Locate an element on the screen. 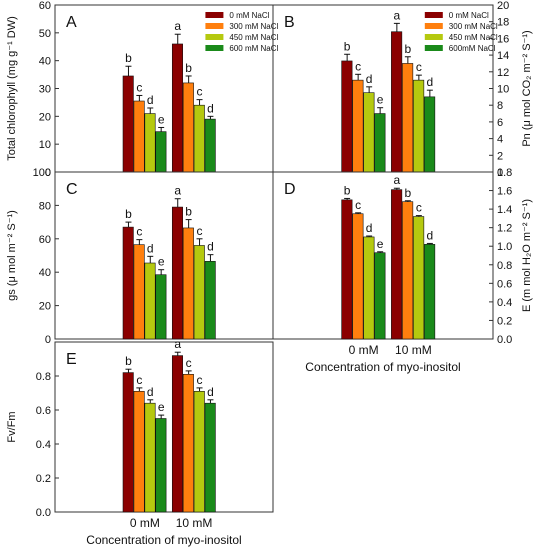  y-tick-label: 0.2 is located at coordinates (504, 321).